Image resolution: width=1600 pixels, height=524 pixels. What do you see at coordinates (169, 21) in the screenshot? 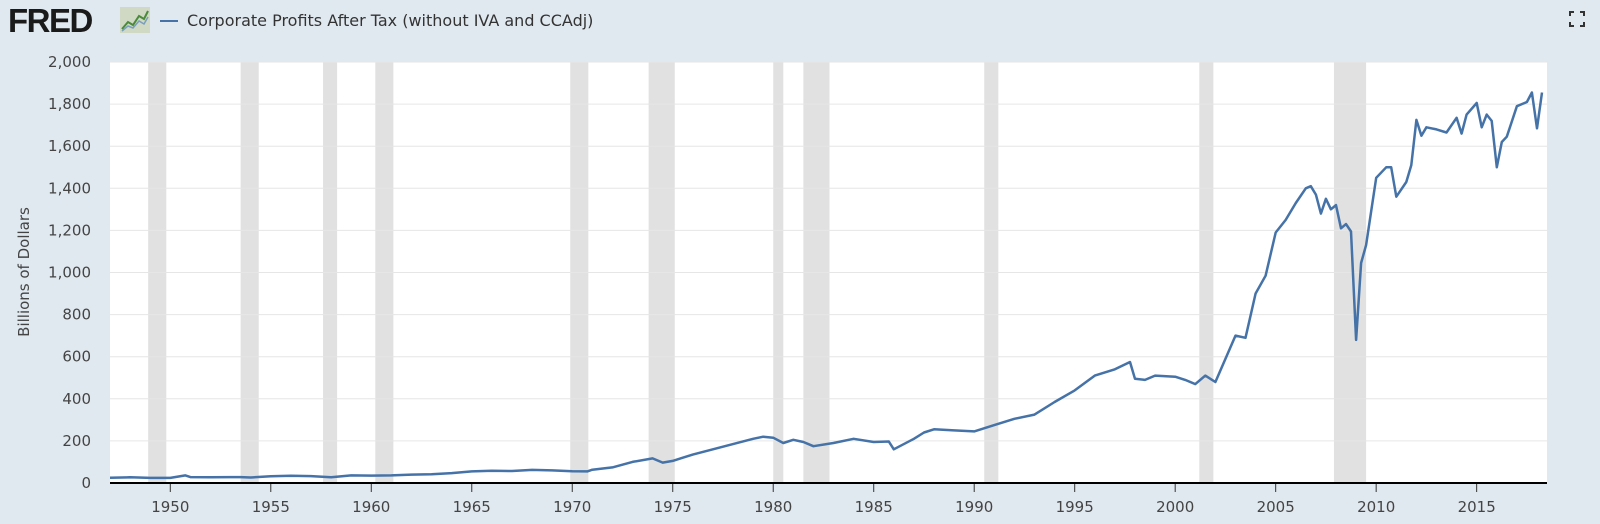
I see `legend-line-swatch` at bounding box center [169, 21].